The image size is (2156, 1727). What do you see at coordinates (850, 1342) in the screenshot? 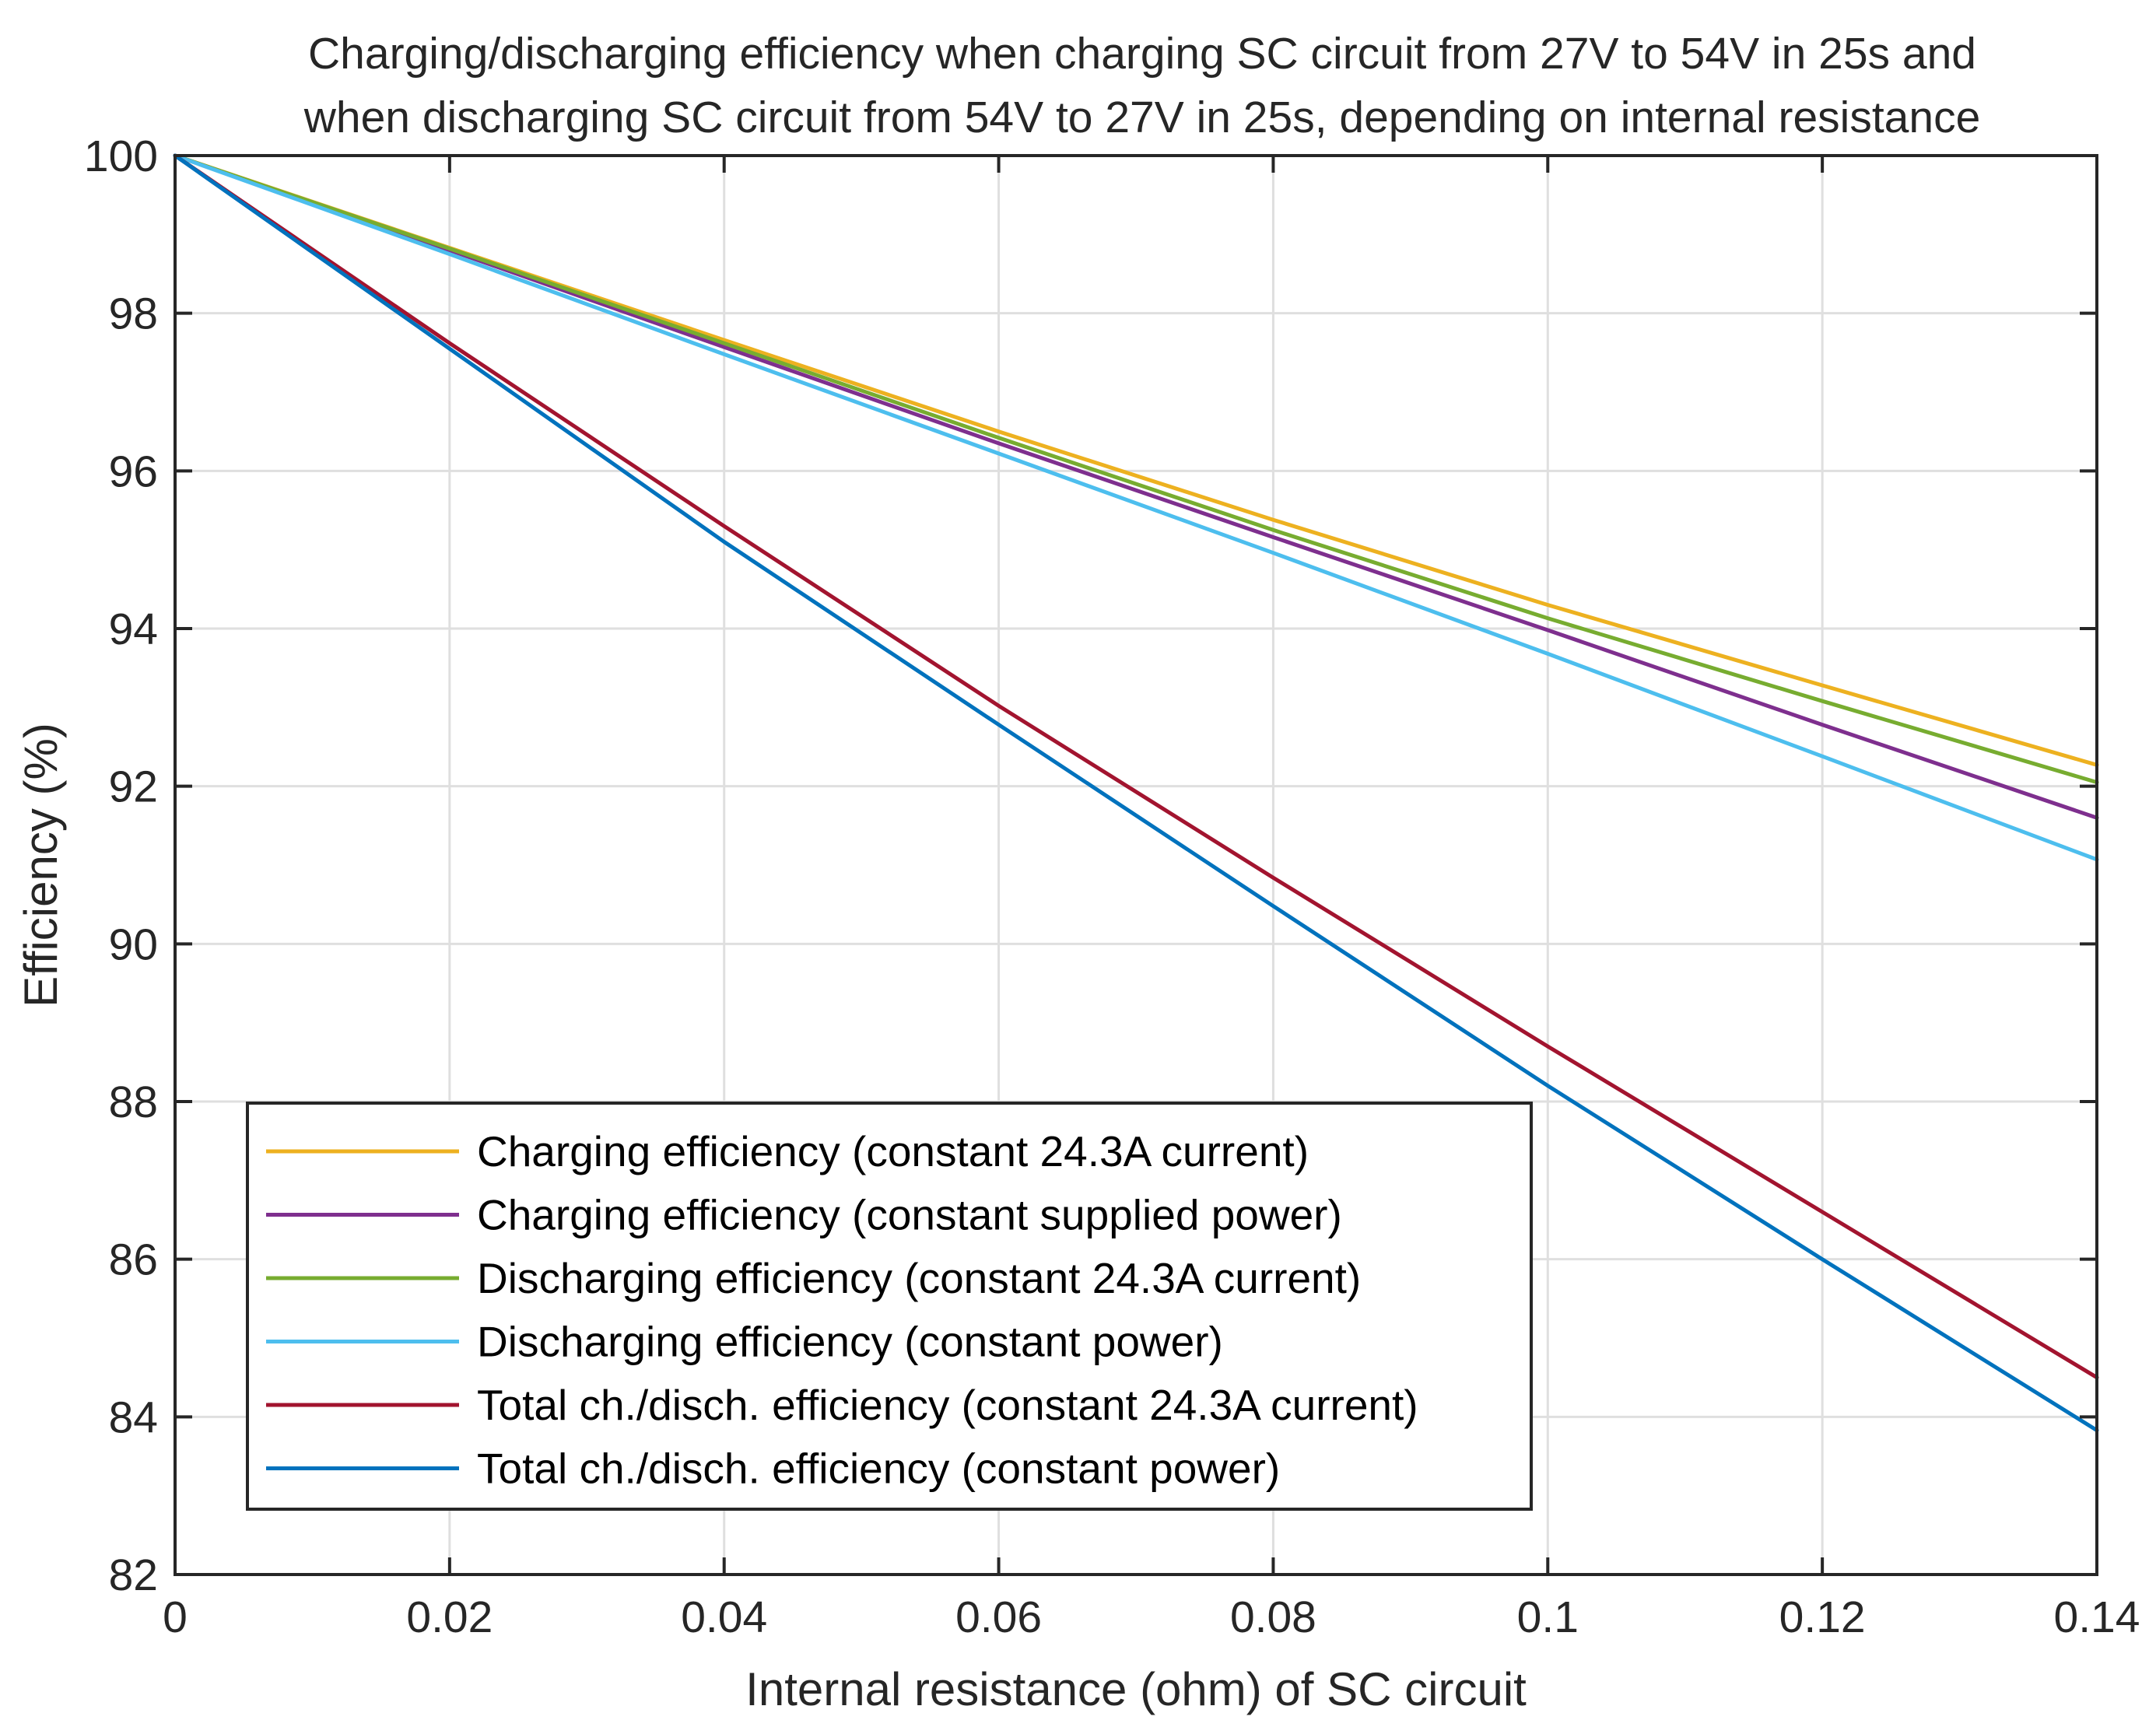
I see `legend-label-4: Discharging efficiency (constant power)` at bounding box center [850, 1342].